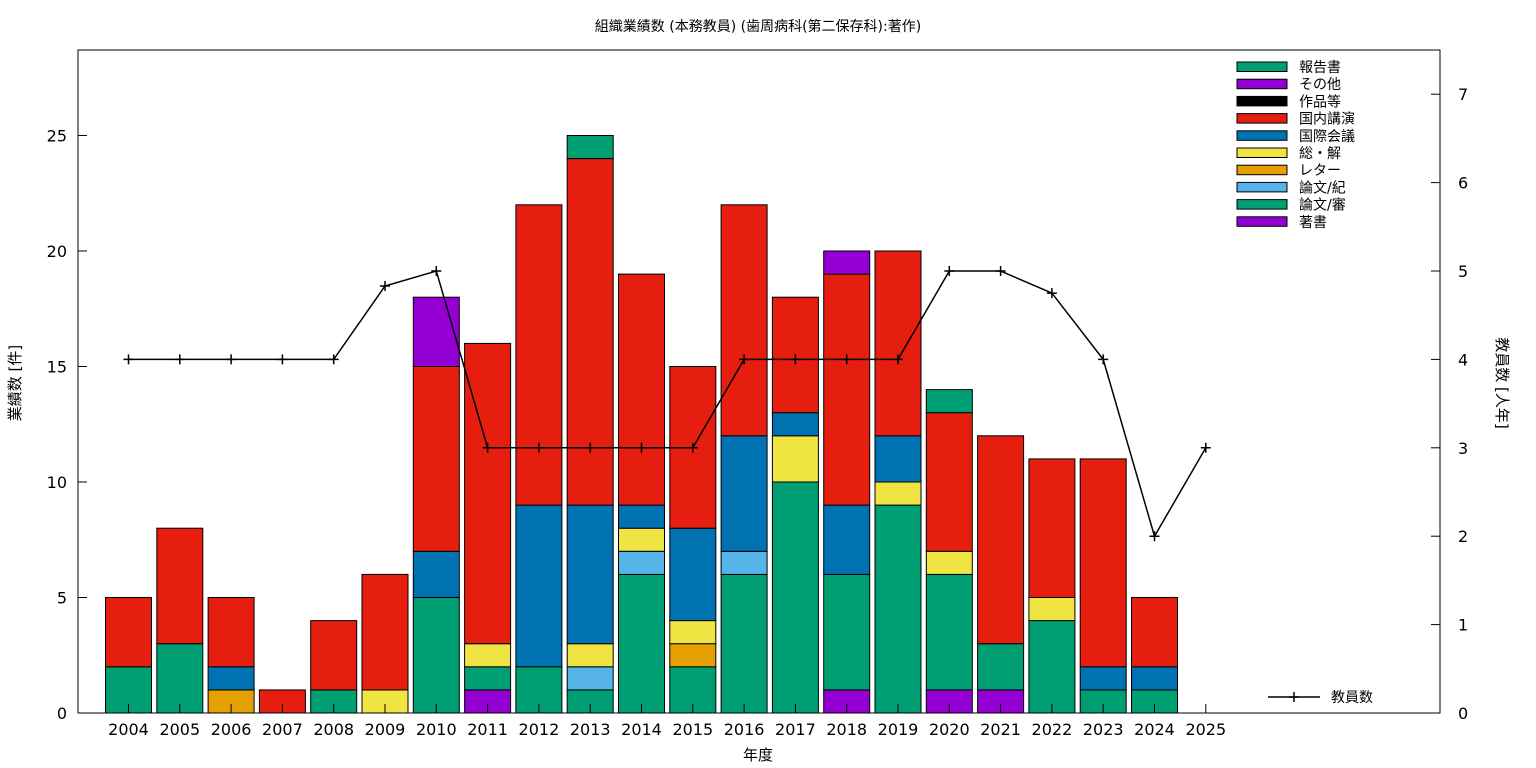 The image size is (1536, 768). What do you see at coordinates (57, 251) in the screenshot?
I see `y-tick-label: 20` at bounding box center [57, 251].